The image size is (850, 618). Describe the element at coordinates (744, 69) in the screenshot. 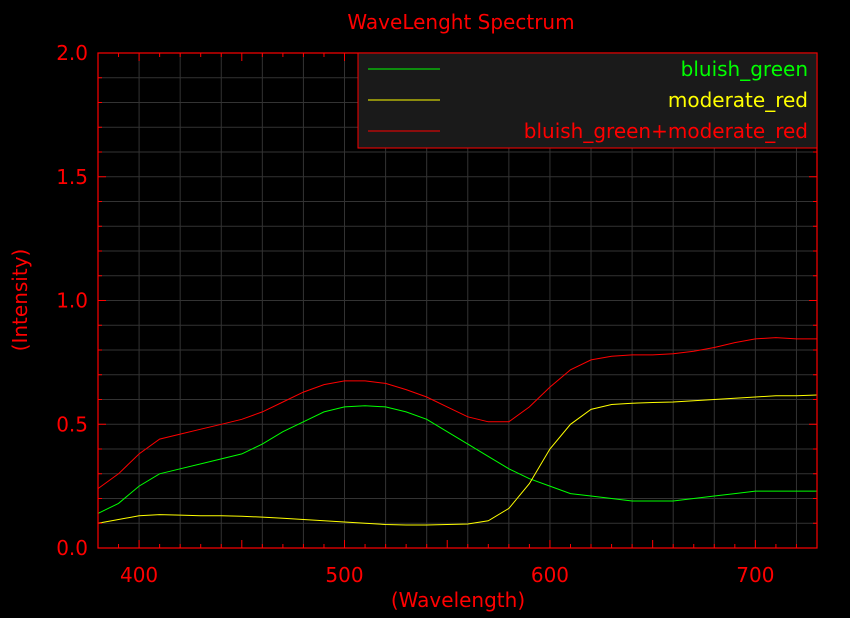

I see `legend-label-0: bluish_green` at that location.